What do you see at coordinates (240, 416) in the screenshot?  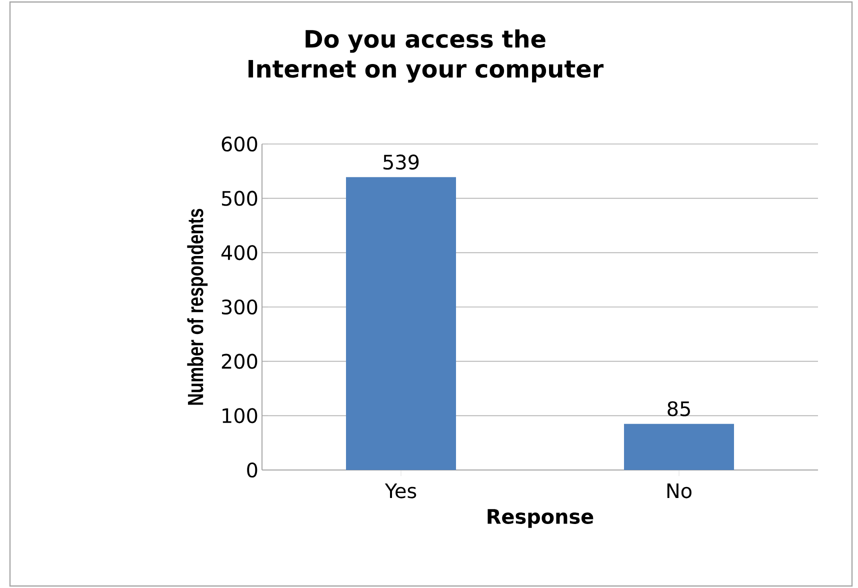 I see `y-tick-label: 100` at bounding box center [240, 416].